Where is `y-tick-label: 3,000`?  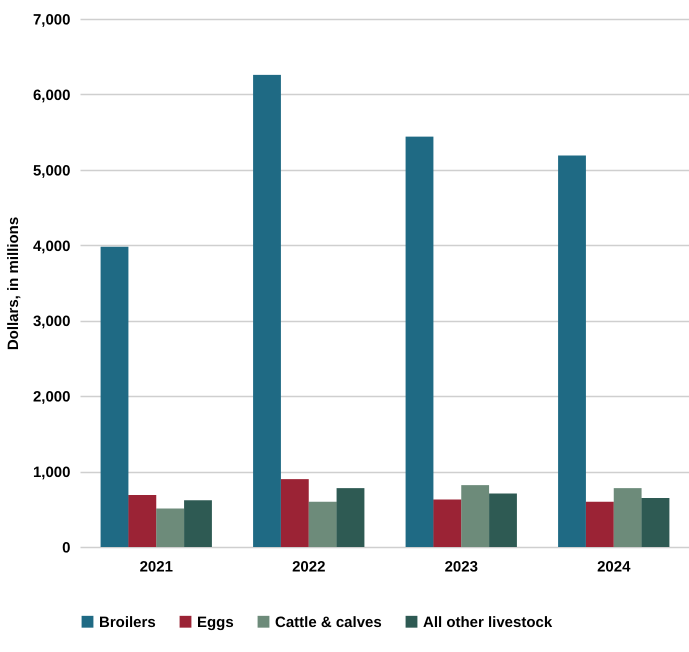 y-tick-label: 3,000 is located at coordinates (51, 321).